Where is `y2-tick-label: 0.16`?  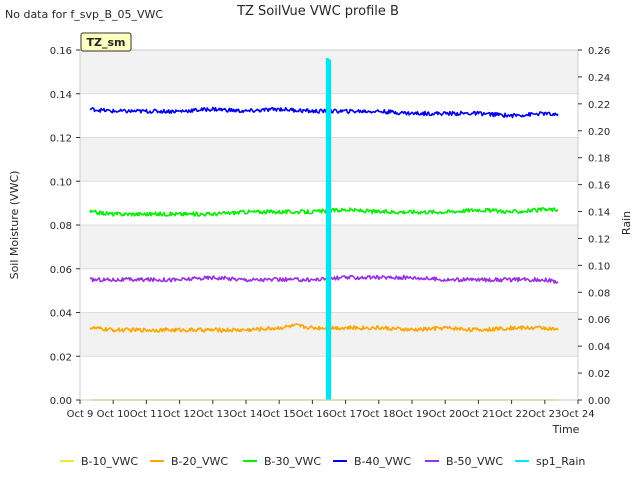
y2-tick-label: 0.16 is located at coordinates (599, 186).